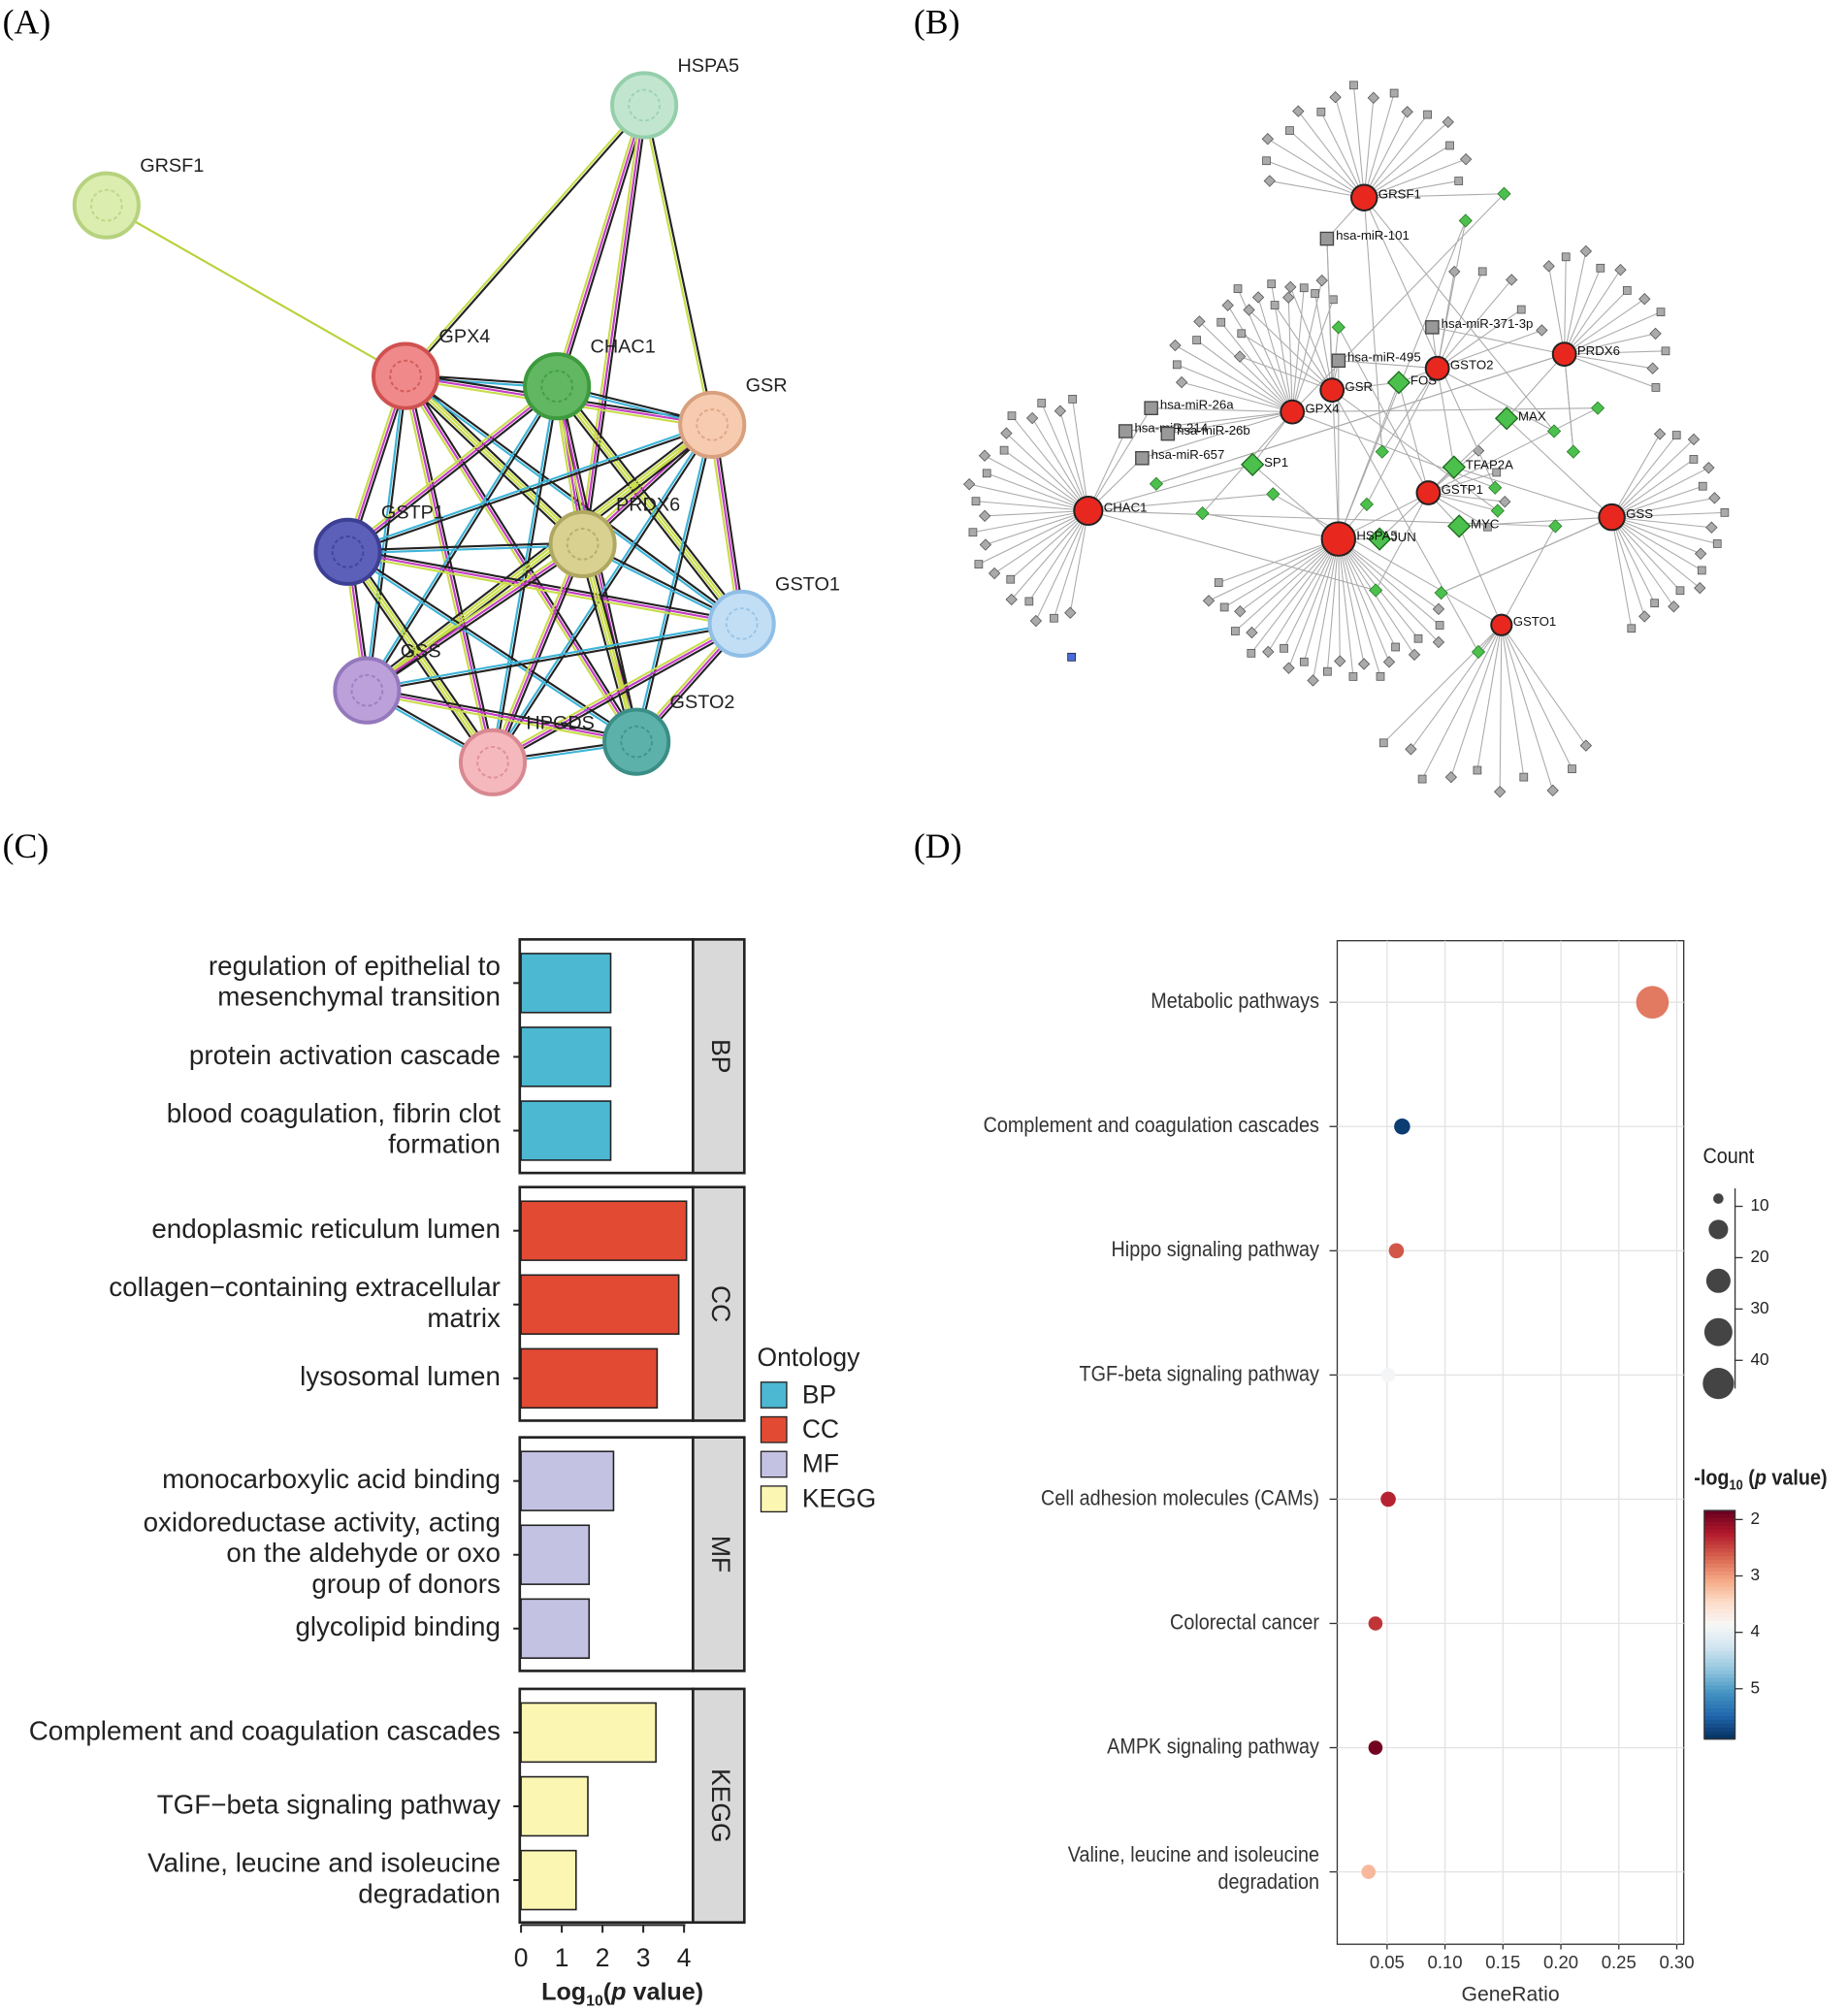 This screenshot has width=1848, height=2011. What do you see at coordinates (1235, 1001) in the screenshot?
I see `category-label: Metabolic pathways` at bounding box center [1235, 1001].